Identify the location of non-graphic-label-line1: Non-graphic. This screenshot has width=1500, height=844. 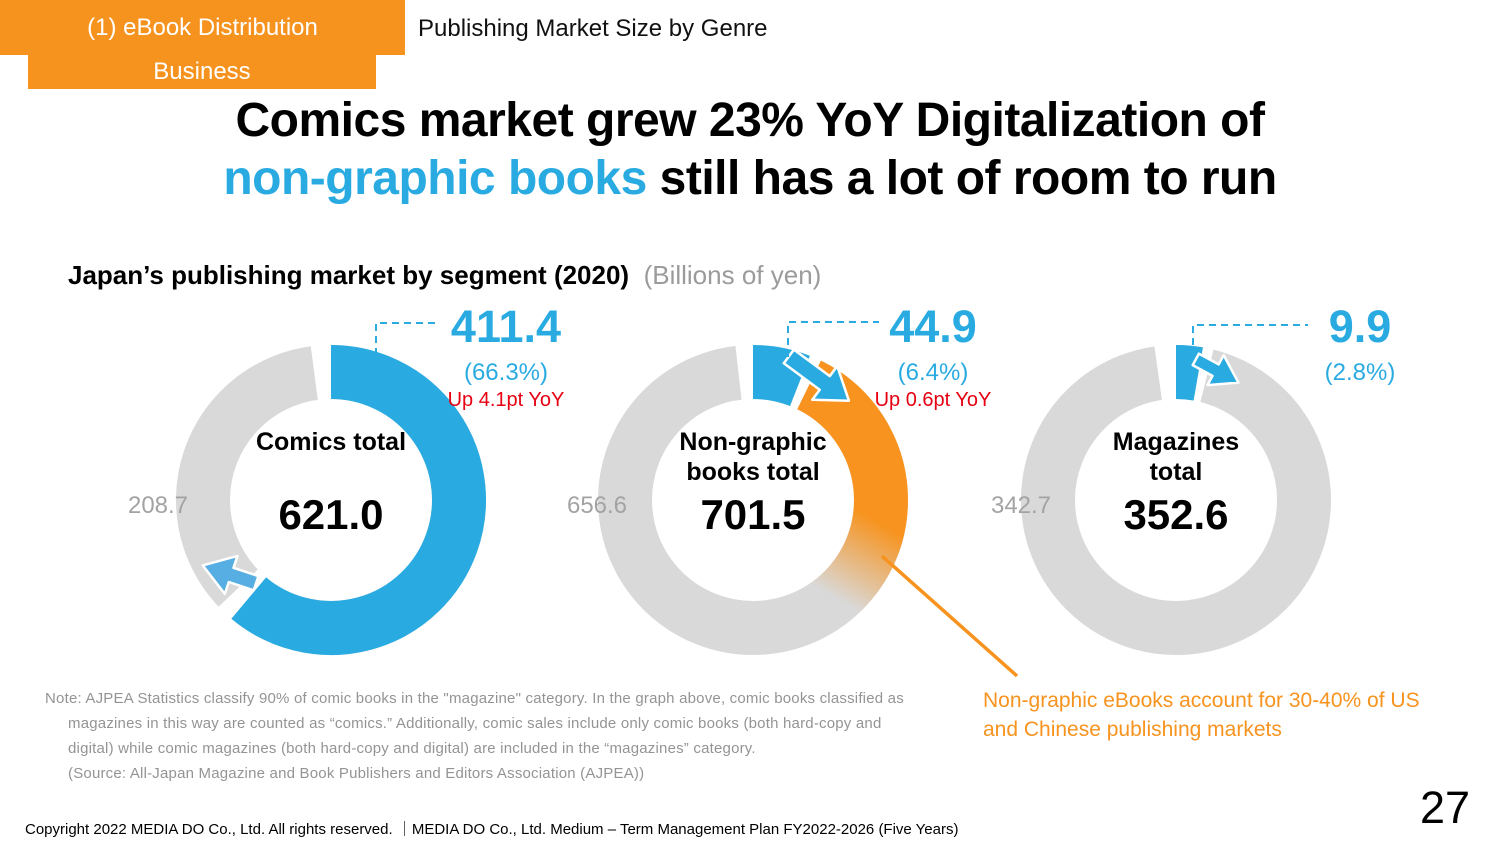
(753, 442).